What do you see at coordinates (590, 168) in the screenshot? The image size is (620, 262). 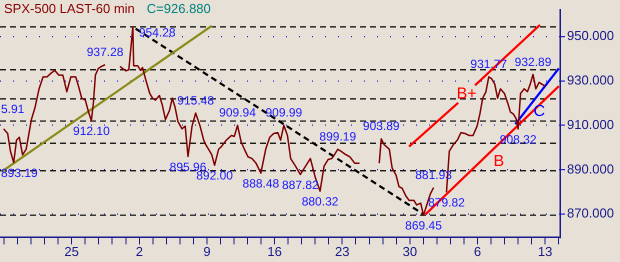 I see `y-tick-label: 890.000` at bounding box center [590, 168].